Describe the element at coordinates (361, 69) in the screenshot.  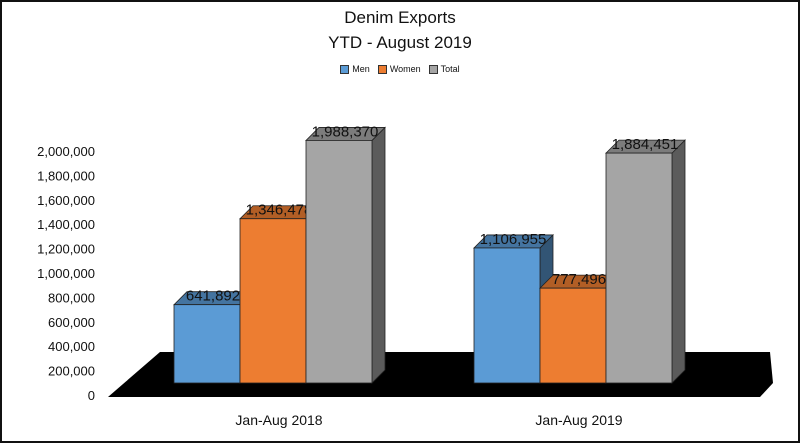
I see `legend-label-men: Men` at that location.